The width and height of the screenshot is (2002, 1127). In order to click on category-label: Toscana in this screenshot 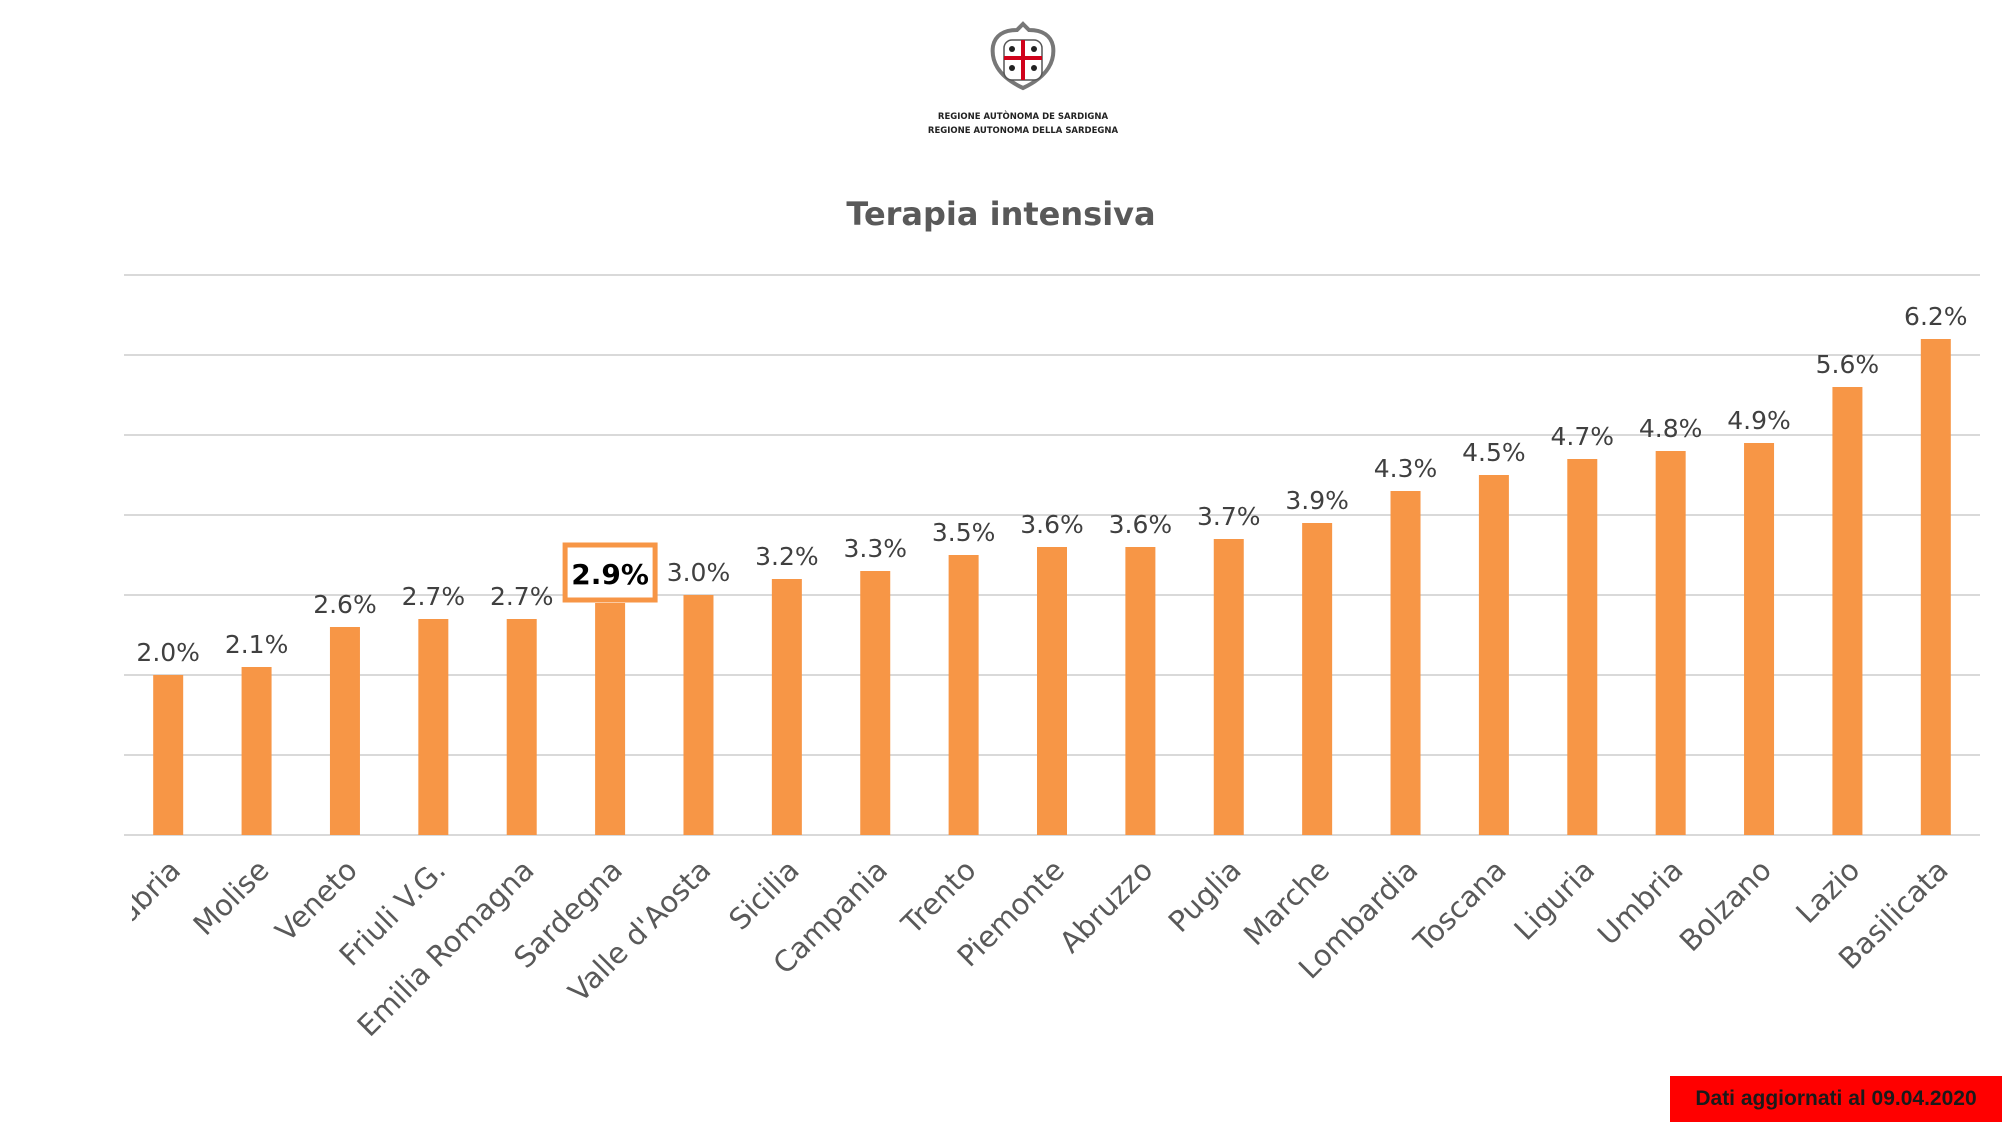, I will do `click(1459, 906)`.